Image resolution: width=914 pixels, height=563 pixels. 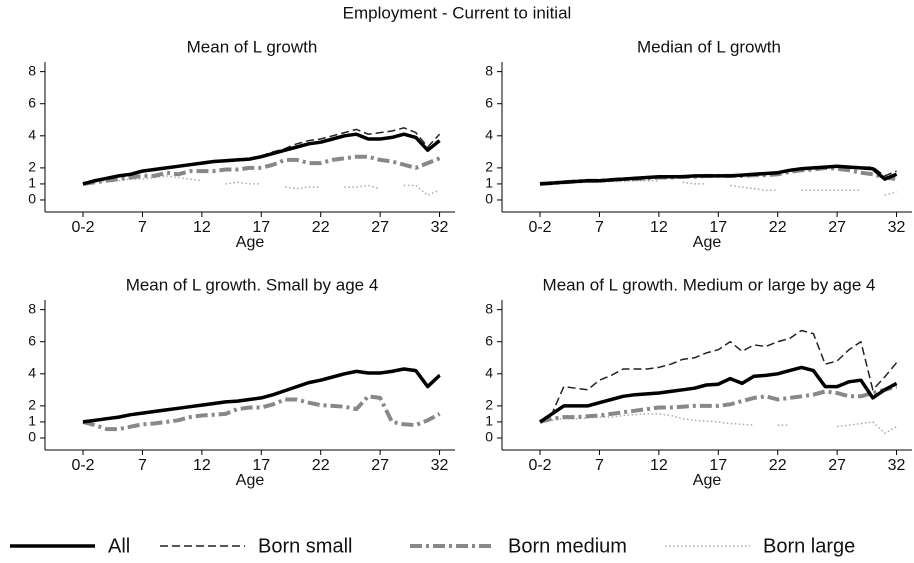 I want to click on panel-title: Mean of L growth, so click(x=252, y=46).